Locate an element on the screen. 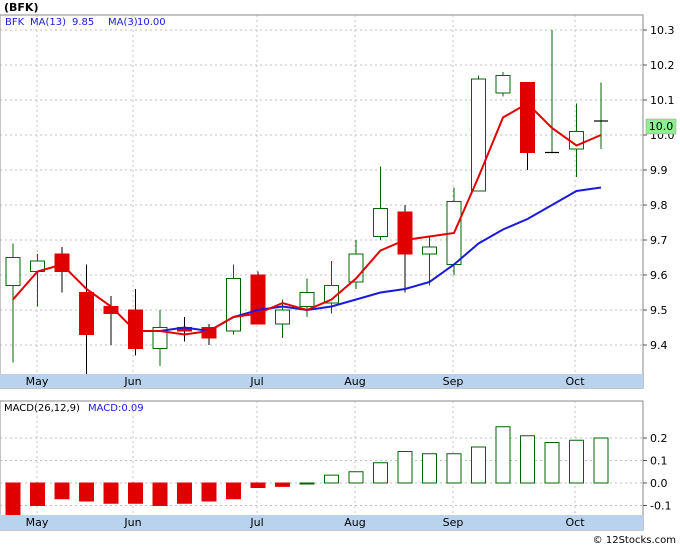 This screenshot has width=680, height=546. legend-ma13-value: 9.85 is located at coordinates (83, 22).